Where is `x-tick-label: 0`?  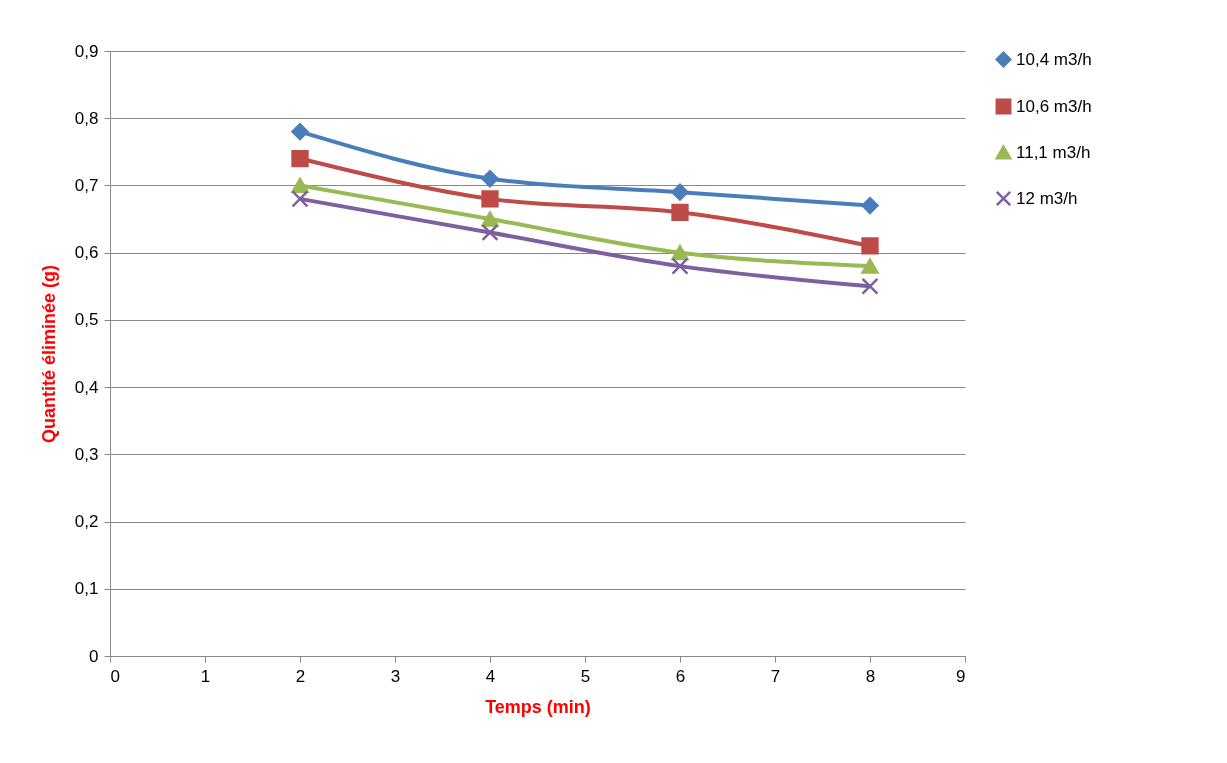 x-tick-label: 0 is located at coordinates (115, 676).